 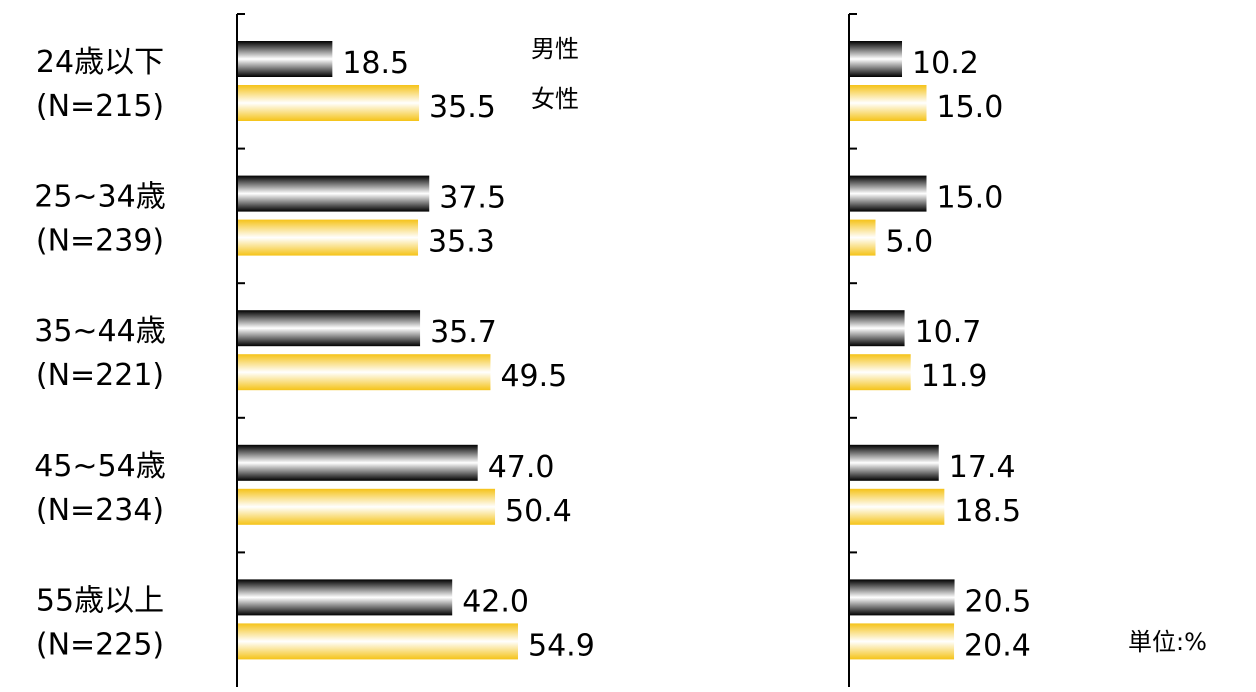 What do you see at coordinates (461, 242) in the screenshot?
I see `data-label: 35.3` at bounding box center [461, 242].